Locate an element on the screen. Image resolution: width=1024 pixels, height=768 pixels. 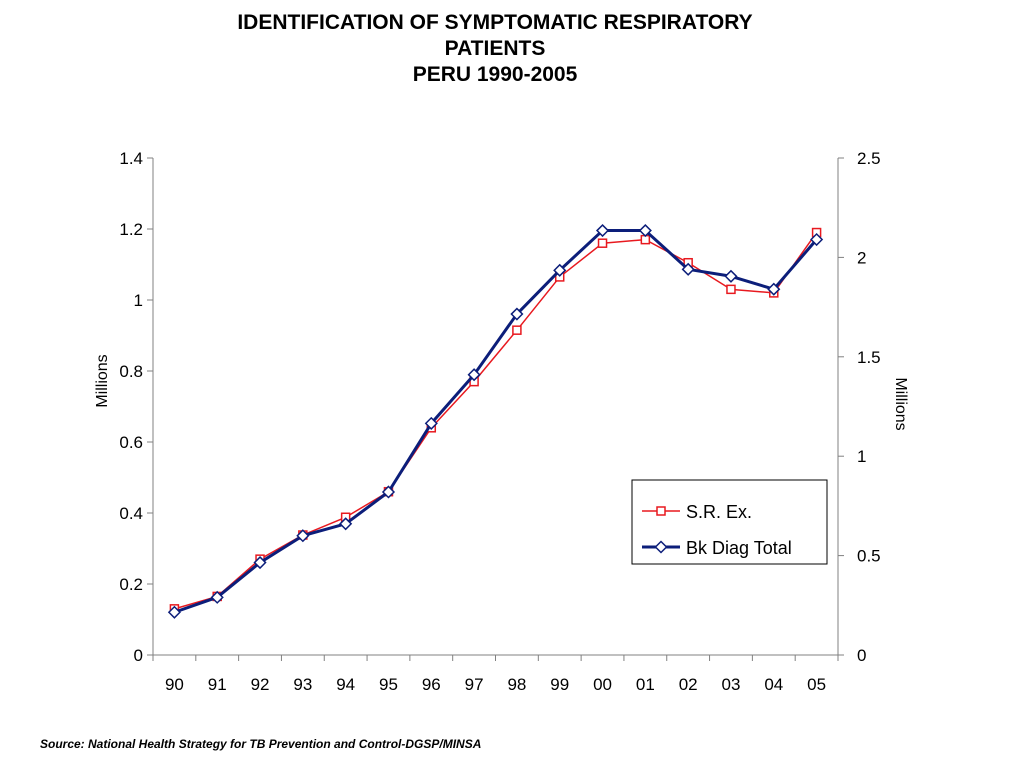
x-tick-label: 01 is located at coordinates (645, 684).